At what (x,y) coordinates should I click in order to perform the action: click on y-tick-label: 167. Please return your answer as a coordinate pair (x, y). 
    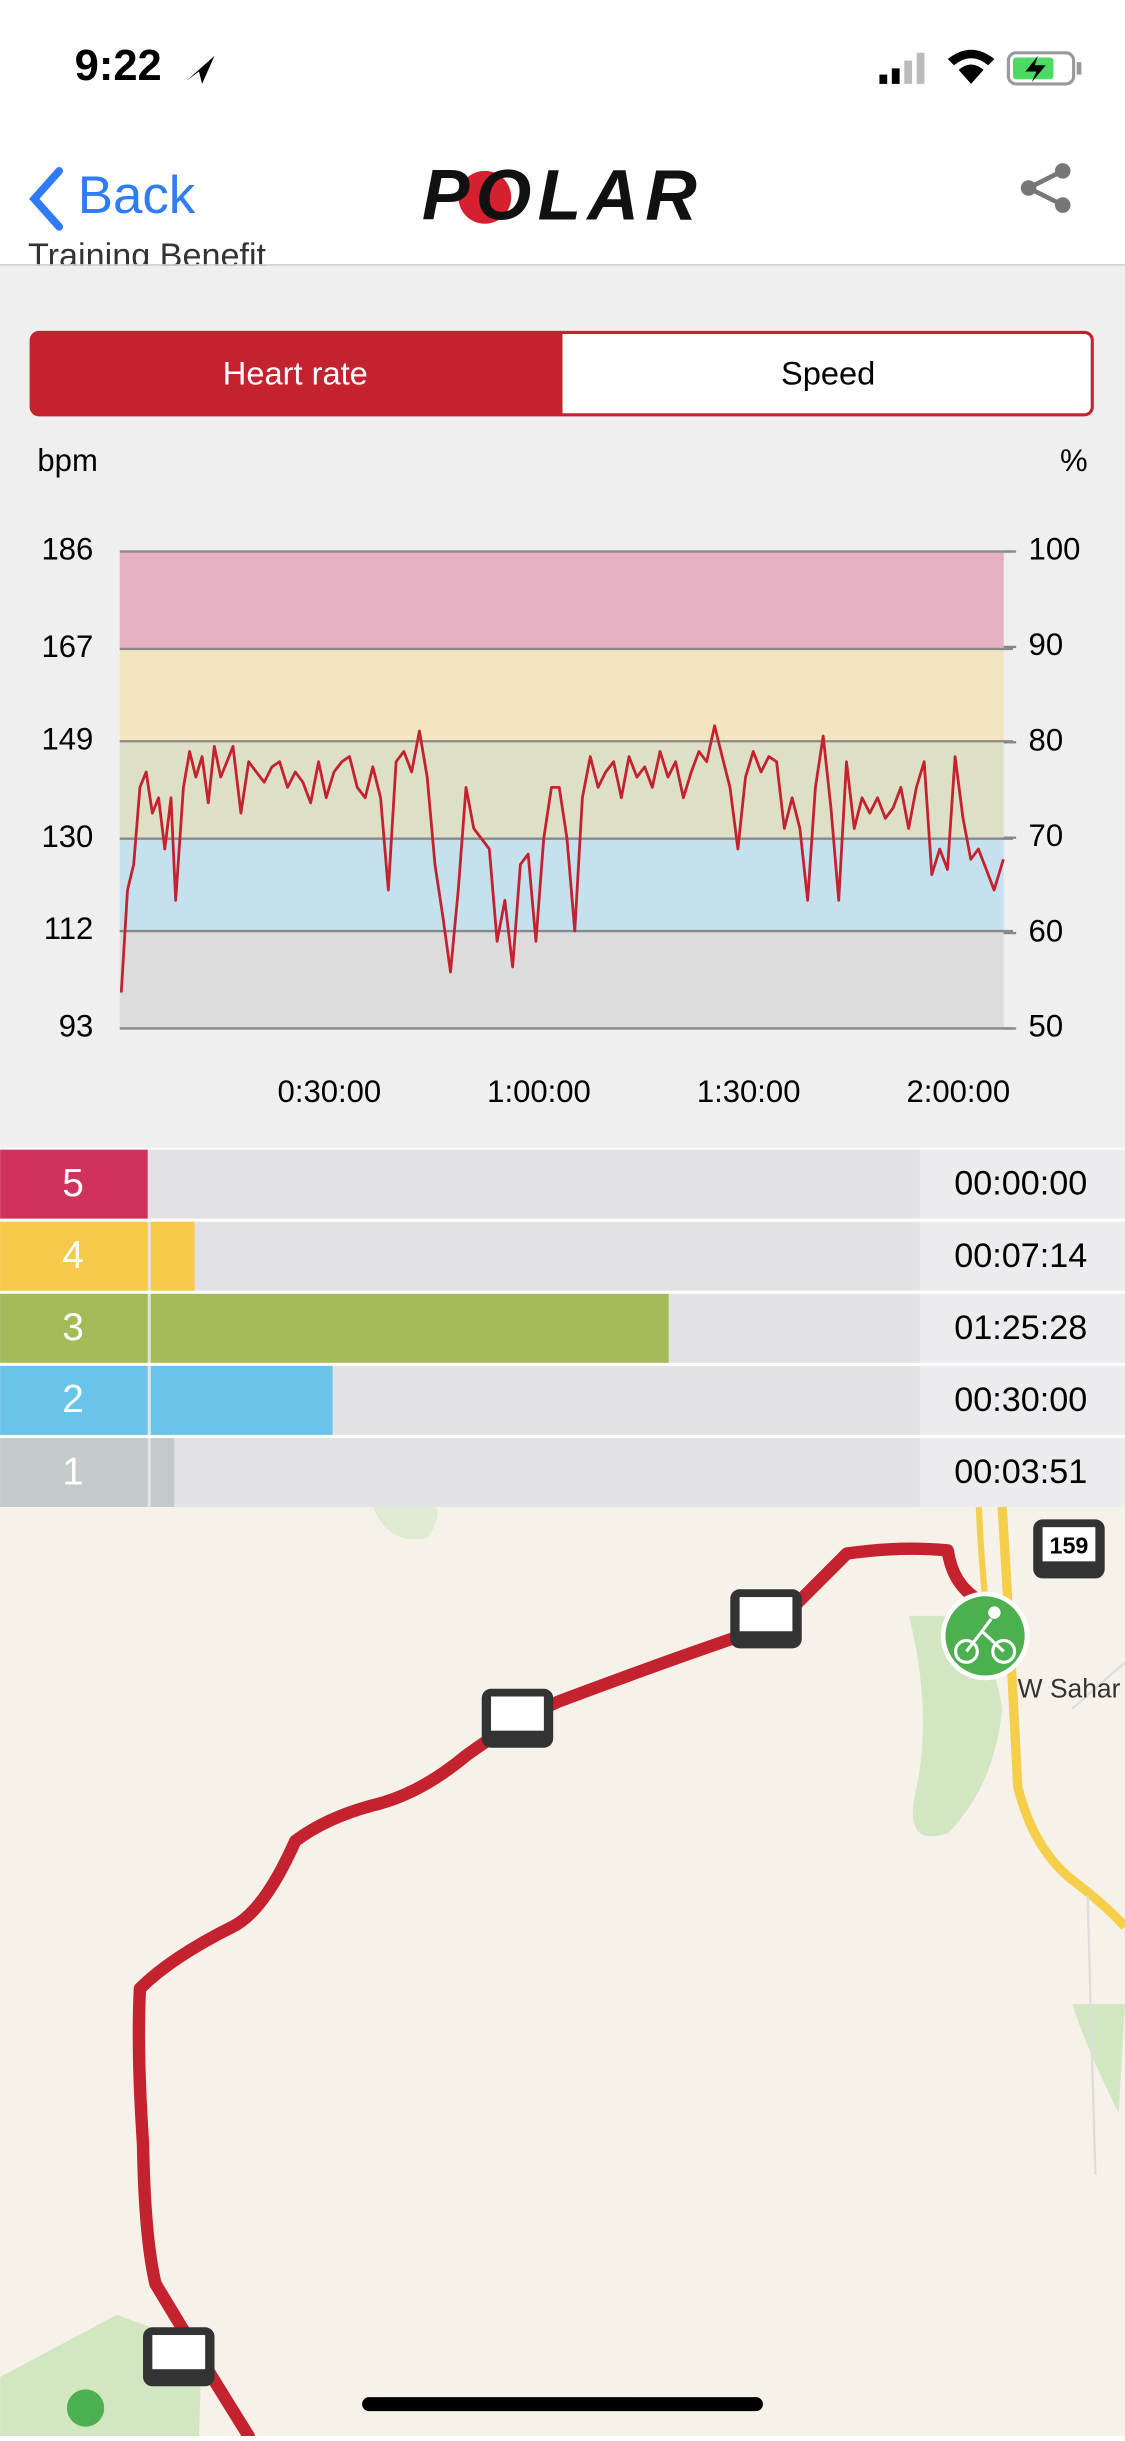
    Looking at the image, I should click on (67, 646).